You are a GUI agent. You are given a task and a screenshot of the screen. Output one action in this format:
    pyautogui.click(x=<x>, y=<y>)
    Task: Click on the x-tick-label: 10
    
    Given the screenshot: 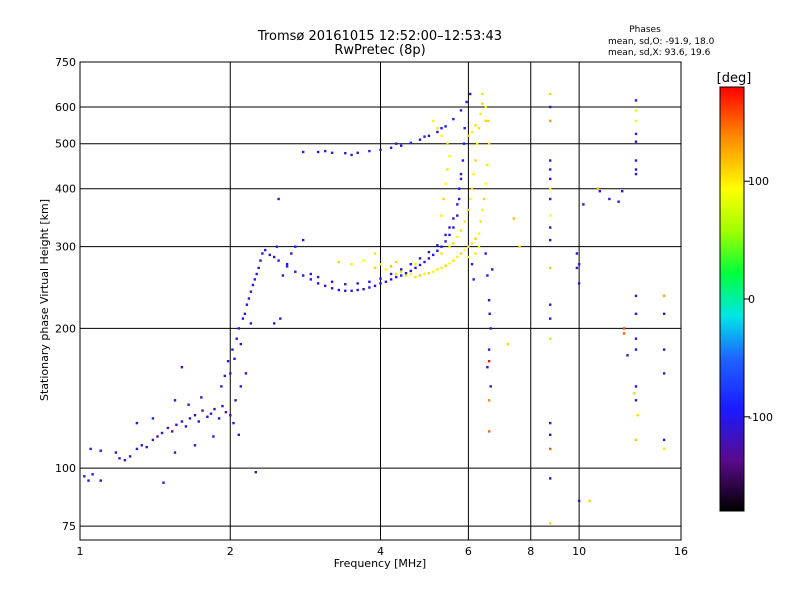 What is the action you would take?
    pyautogui.click(x=579, y=551)
    